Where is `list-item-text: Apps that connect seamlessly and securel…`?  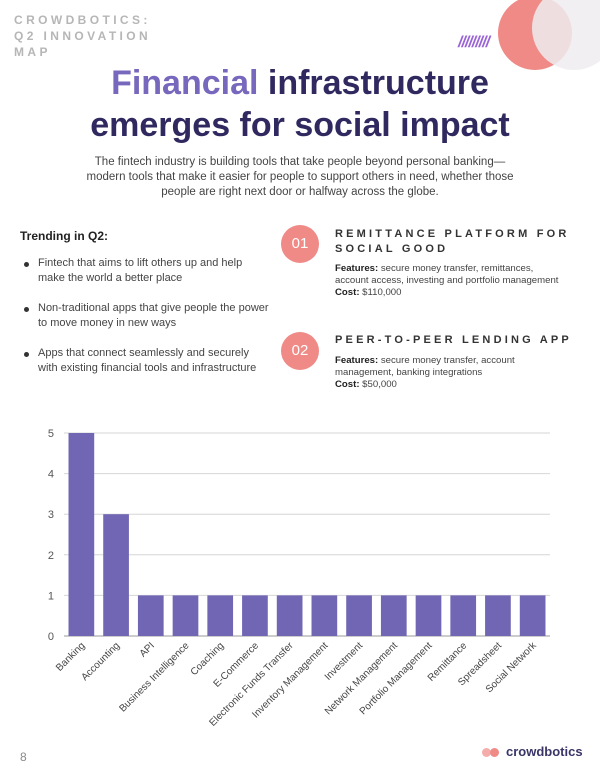
list-item-text: Apps that connect seamlessly and securel… is located at coordinates (147, 360).